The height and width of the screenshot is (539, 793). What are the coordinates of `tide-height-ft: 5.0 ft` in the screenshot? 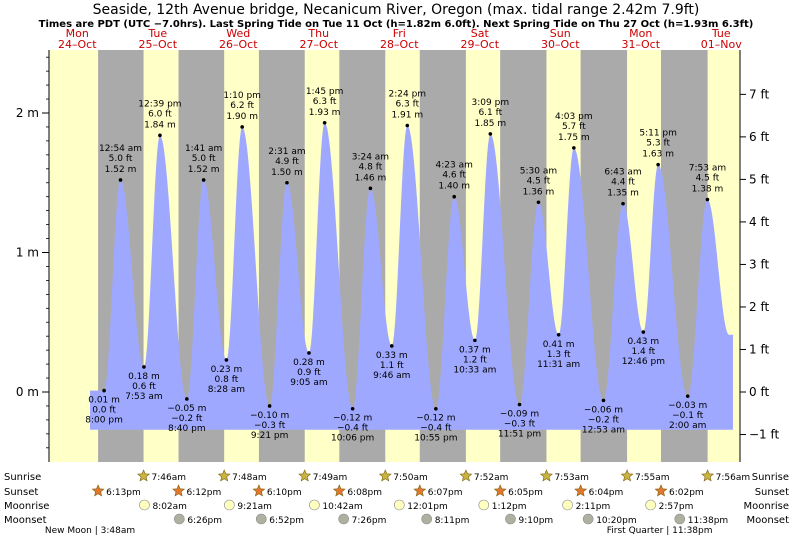 It's located at (204, 159).